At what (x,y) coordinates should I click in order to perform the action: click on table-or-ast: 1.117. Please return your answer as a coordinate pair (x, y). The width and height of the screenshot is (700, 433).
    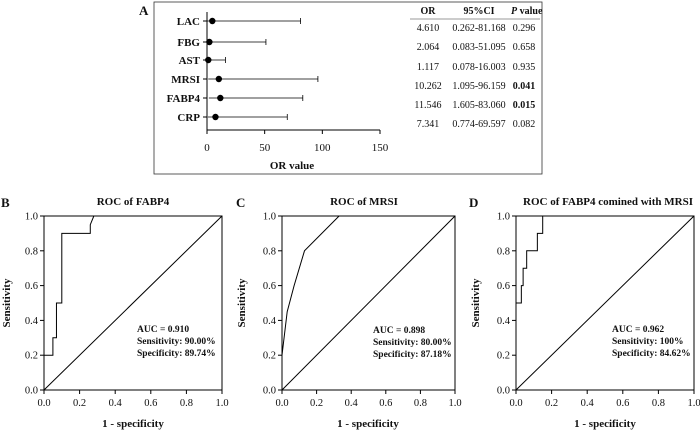
    Looking at the image, I should click on (428, 67).